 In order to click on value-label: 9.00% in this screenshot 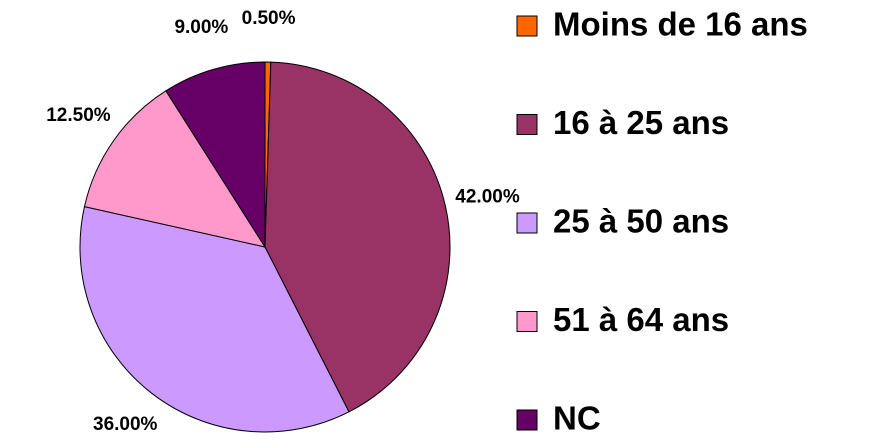, I will do `click(201, 27)`.